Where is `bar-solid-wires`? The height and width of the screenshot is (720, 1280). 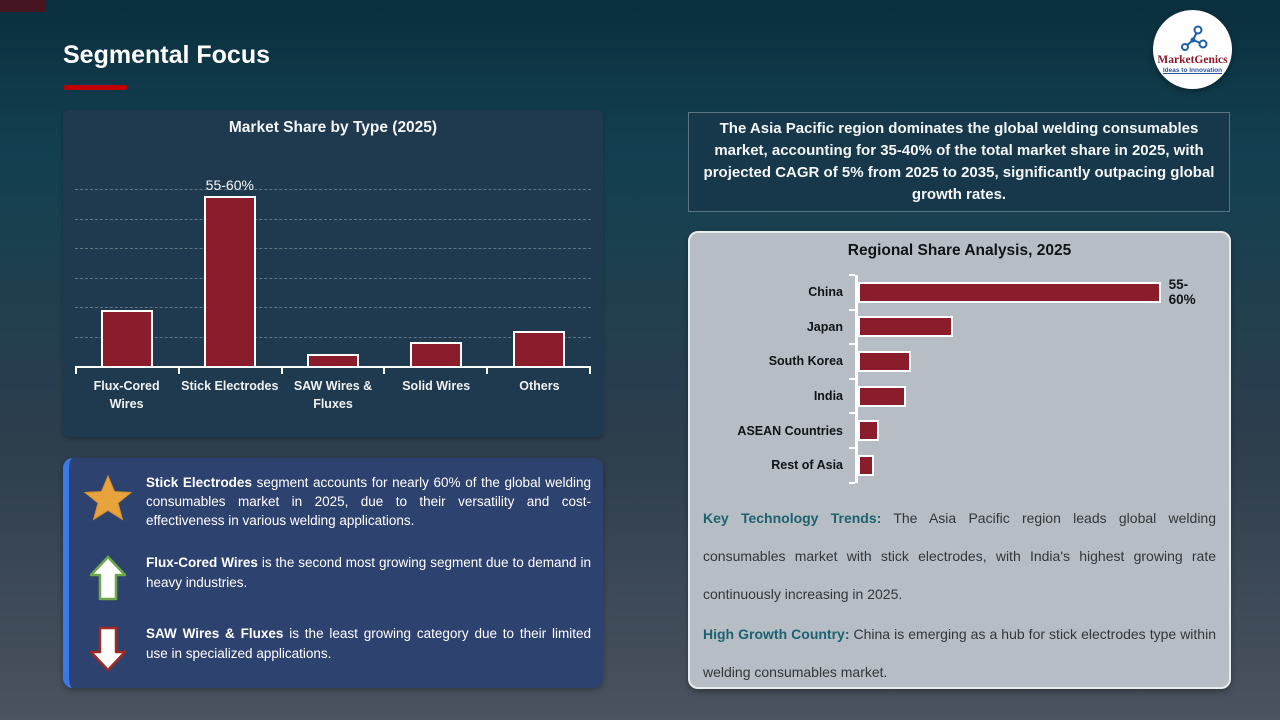 bar-solid-wires is located at coordinates (436, 354).